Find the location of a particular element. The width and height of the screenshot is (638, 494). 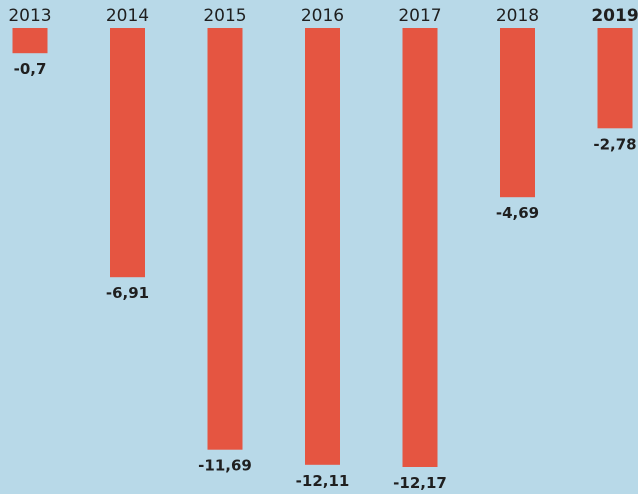

bar-2016 is located at coordinates (322, 246).